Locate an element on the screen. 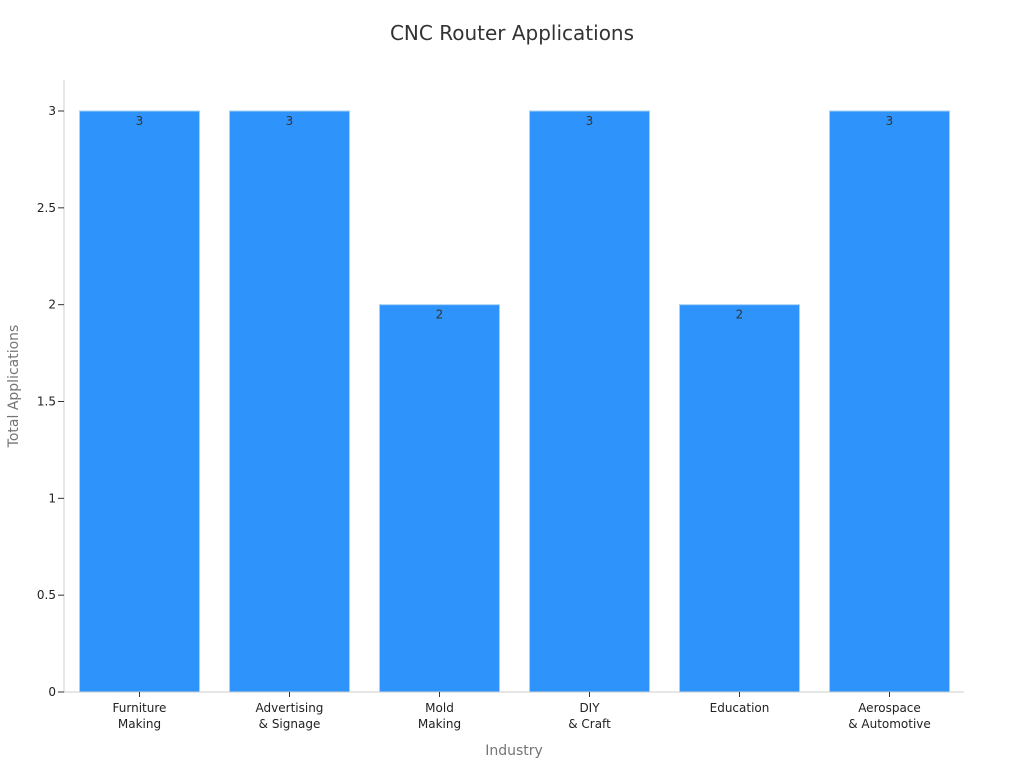  x-axis-label: Industry is located at coordinates (514, 751).